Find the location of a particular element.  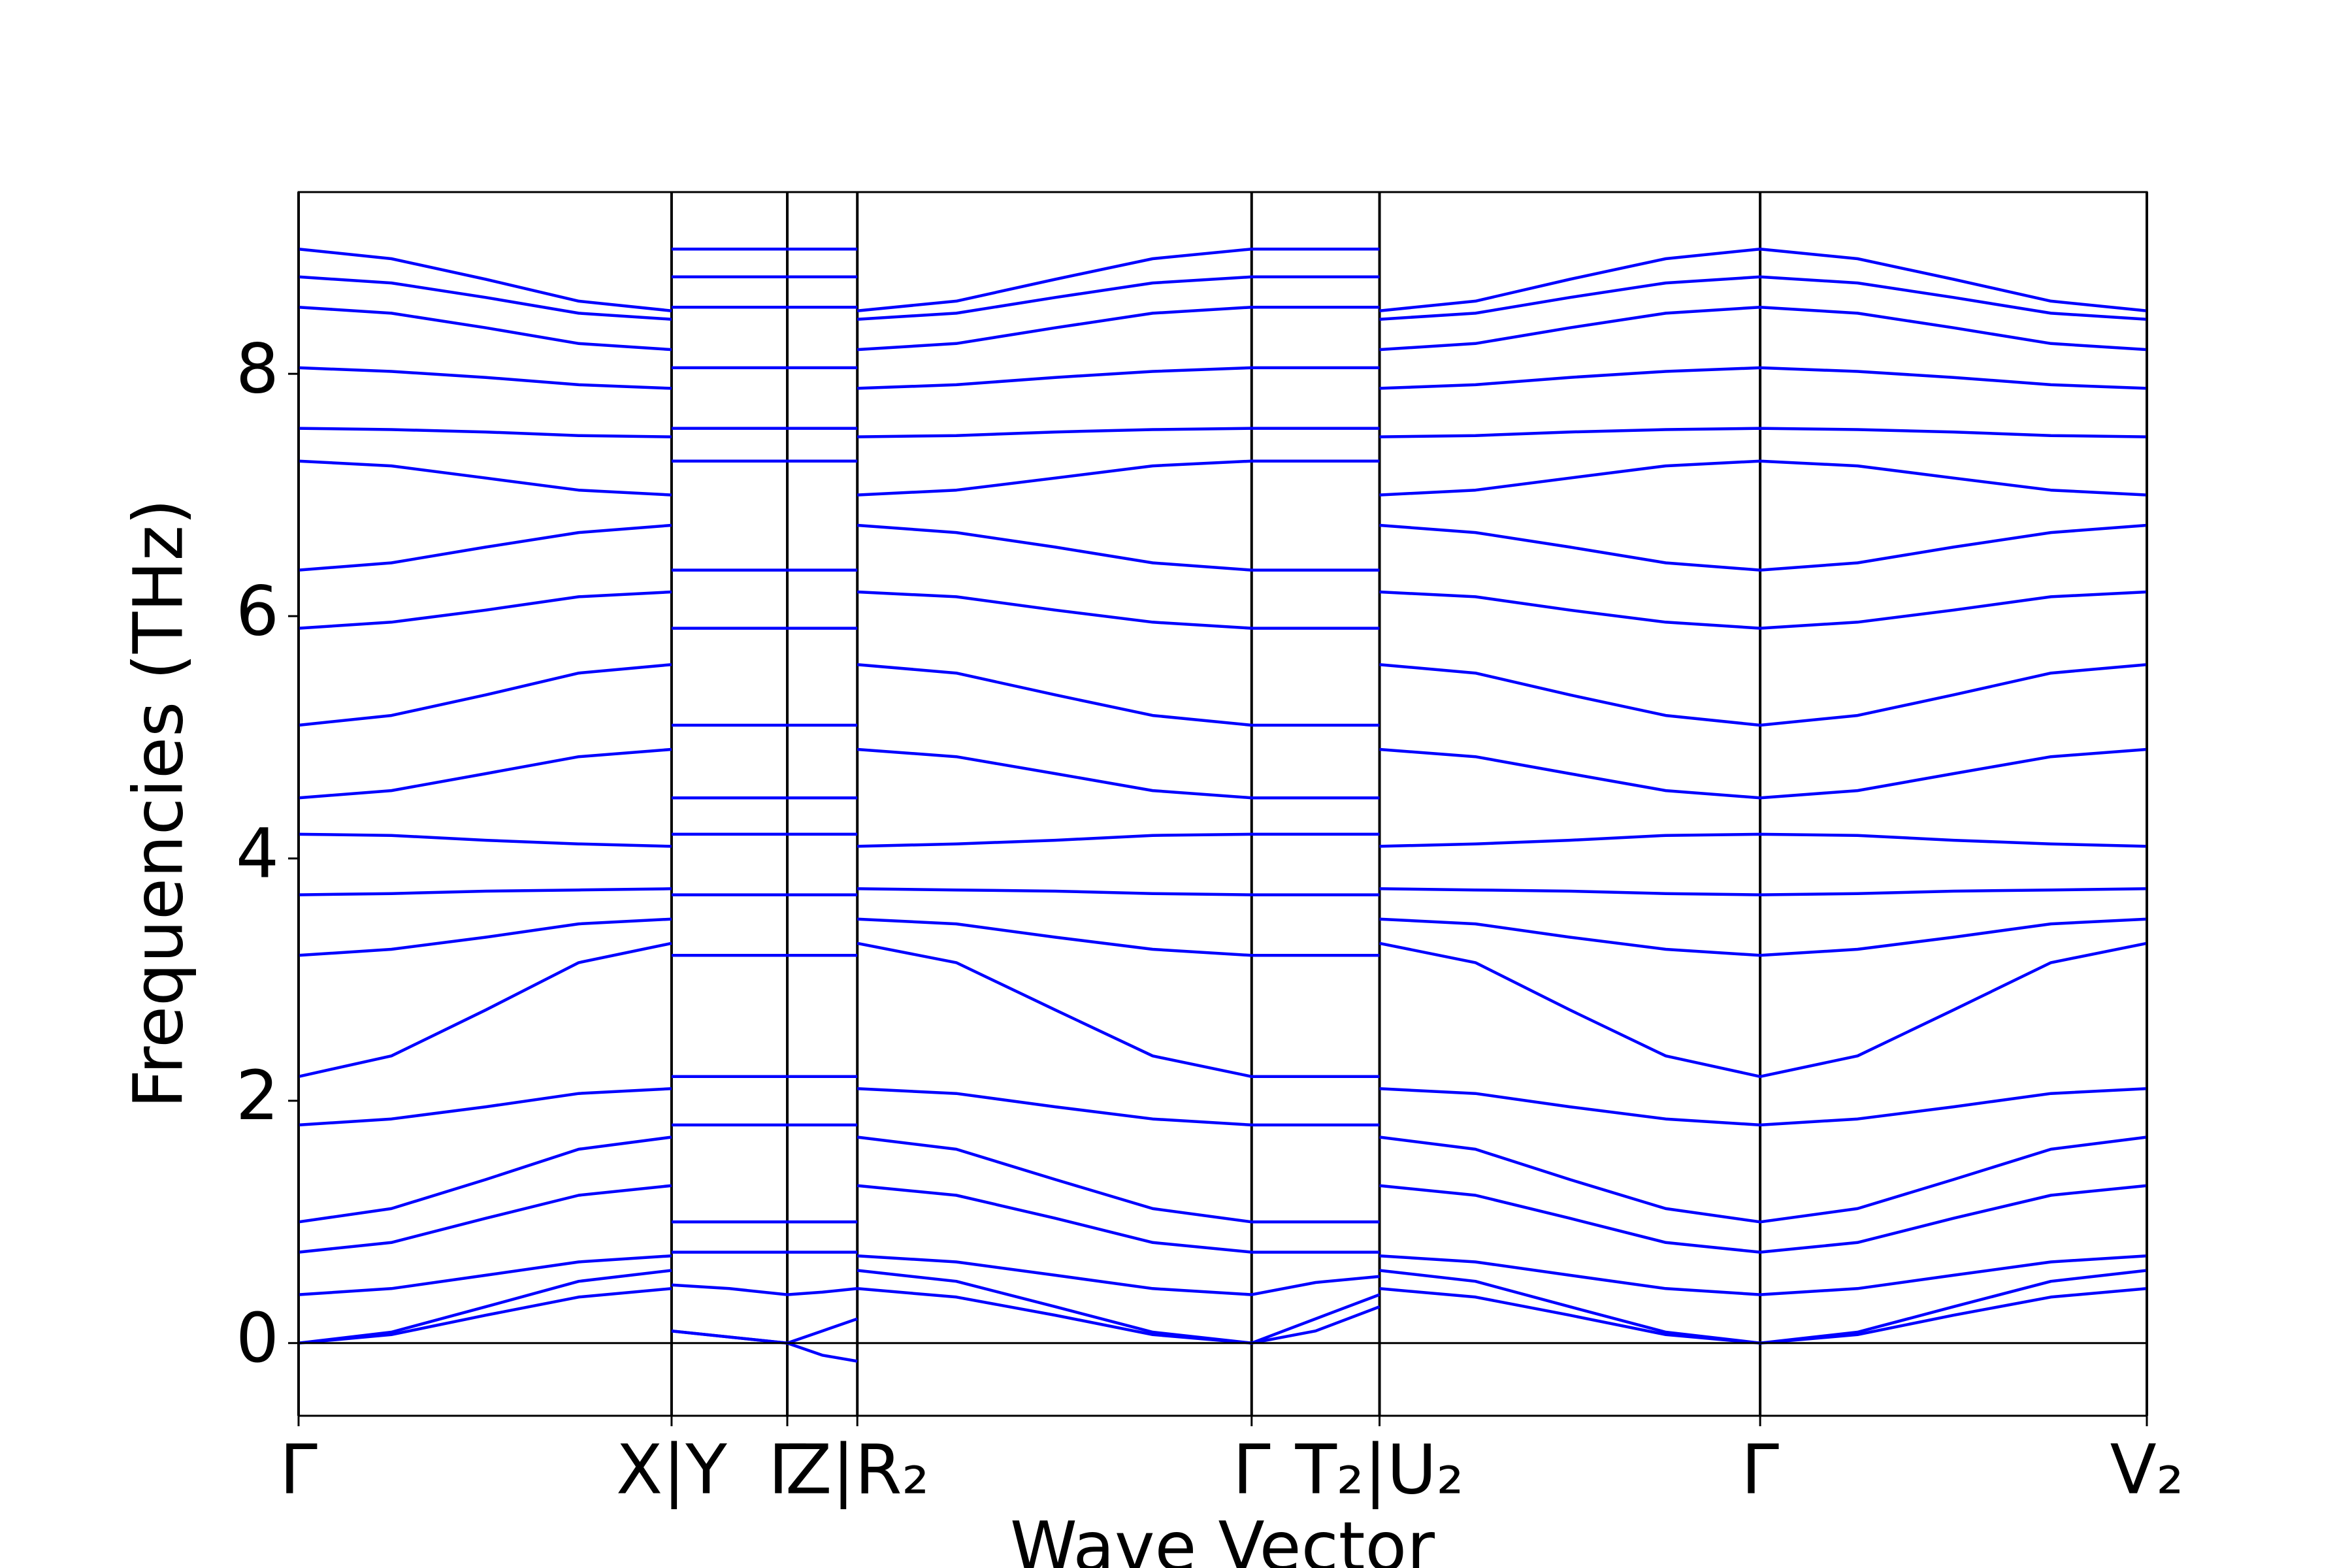

y-tick-label: 0 is located at coordinates (257, 1338).